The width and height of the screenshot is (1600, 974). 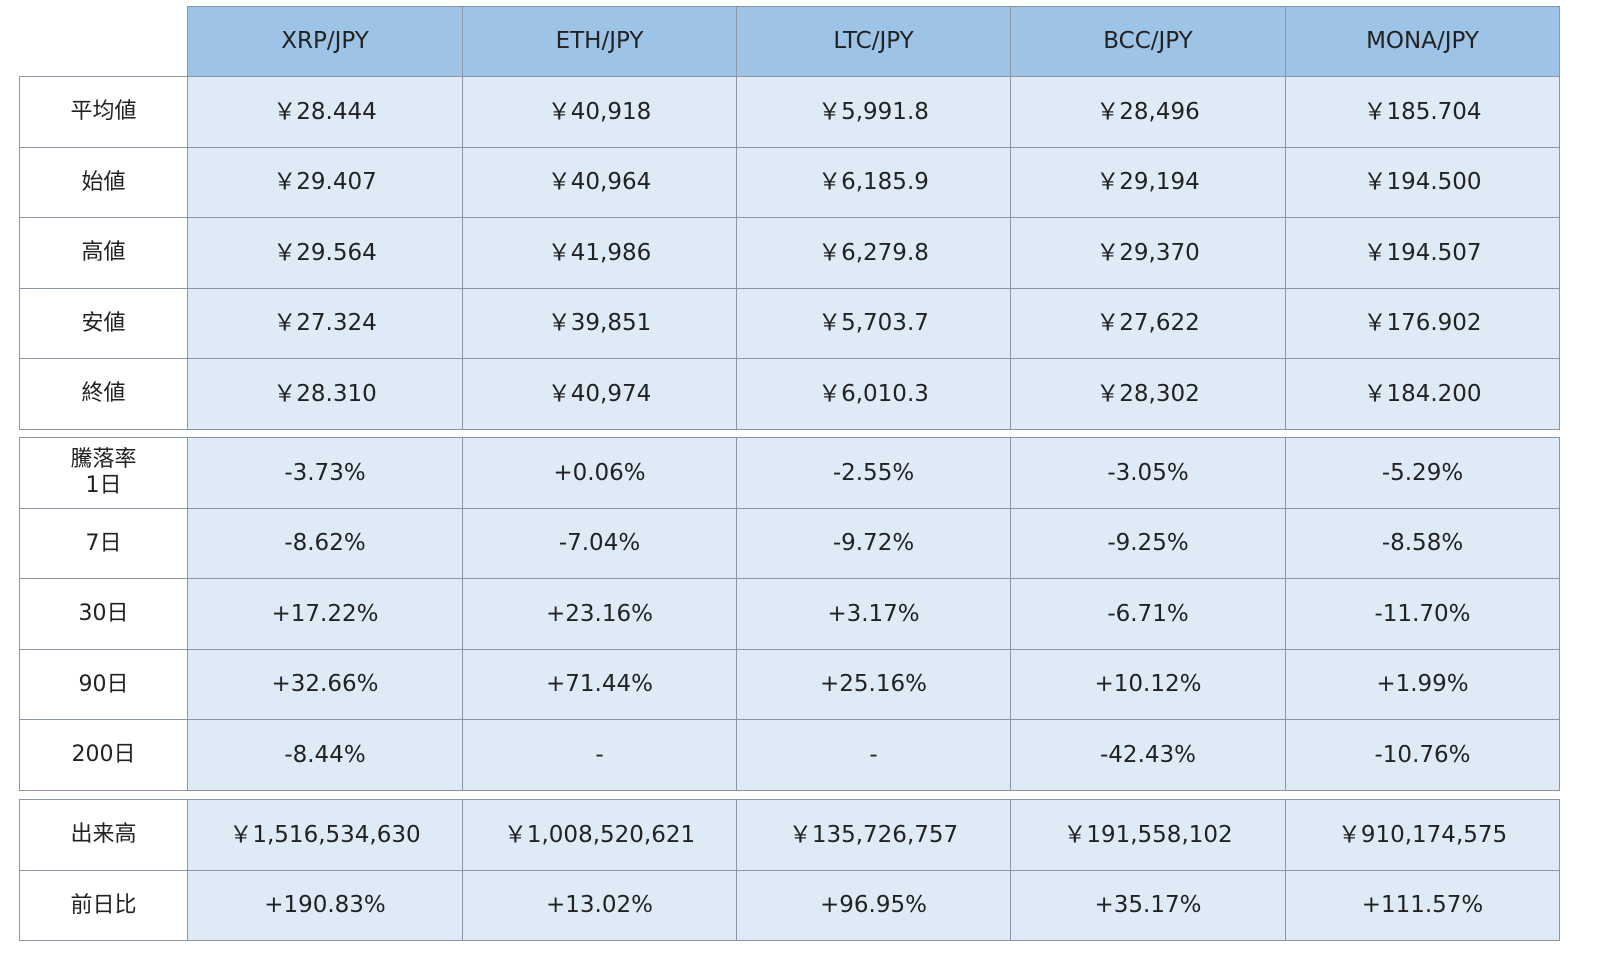 What do you see at coordinates (599, 394) in the screenshot?
I see `data-cell: ￥40,974` at bounding box center [599, 394].